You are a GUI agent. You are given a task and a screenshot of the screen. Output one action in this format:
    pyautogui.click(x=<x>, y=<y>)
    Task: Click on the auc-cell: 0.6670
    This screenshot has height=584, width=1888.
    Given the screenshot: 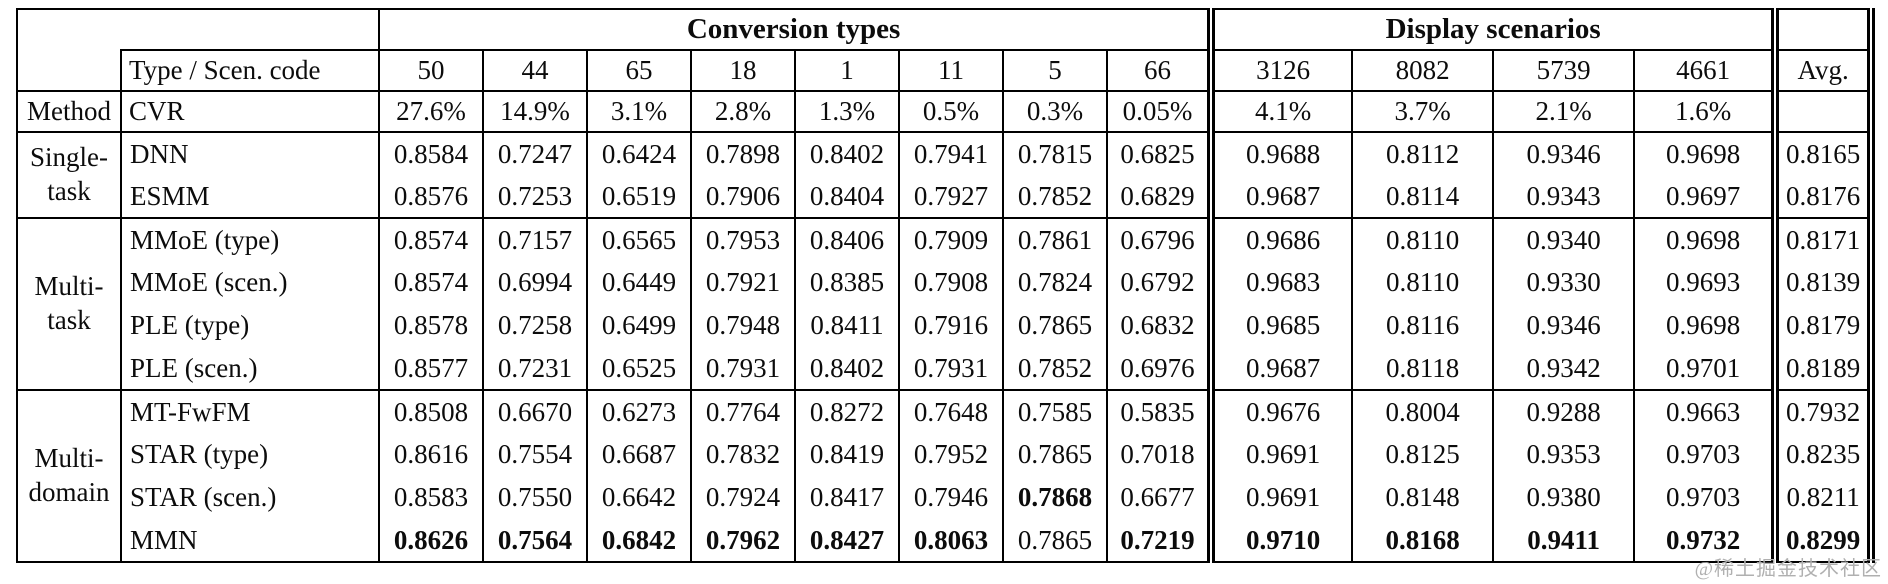 What is the action you would take?
    pyautogui.click(x=534, y=411)
    